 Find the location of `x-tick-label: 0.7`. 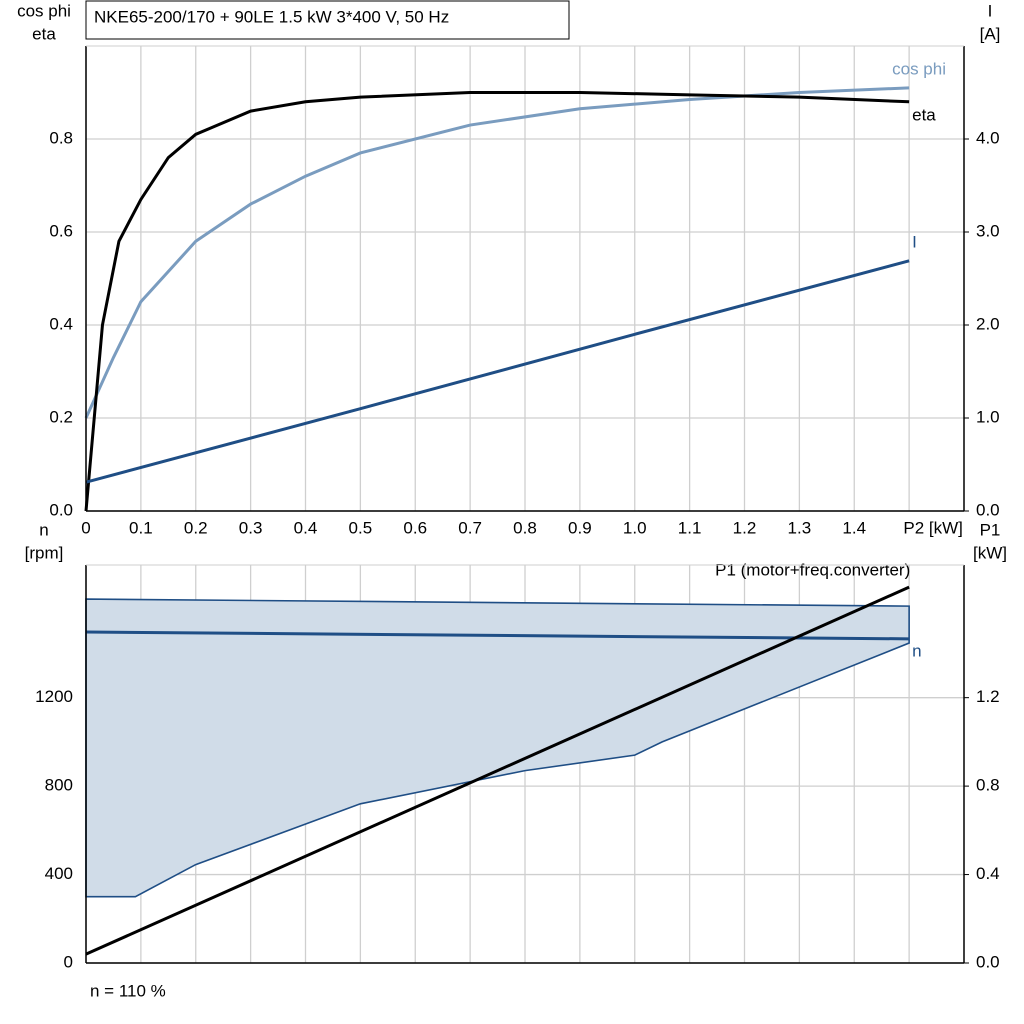

x-tick-label: 0.7 is located at coordinates (470, 527).